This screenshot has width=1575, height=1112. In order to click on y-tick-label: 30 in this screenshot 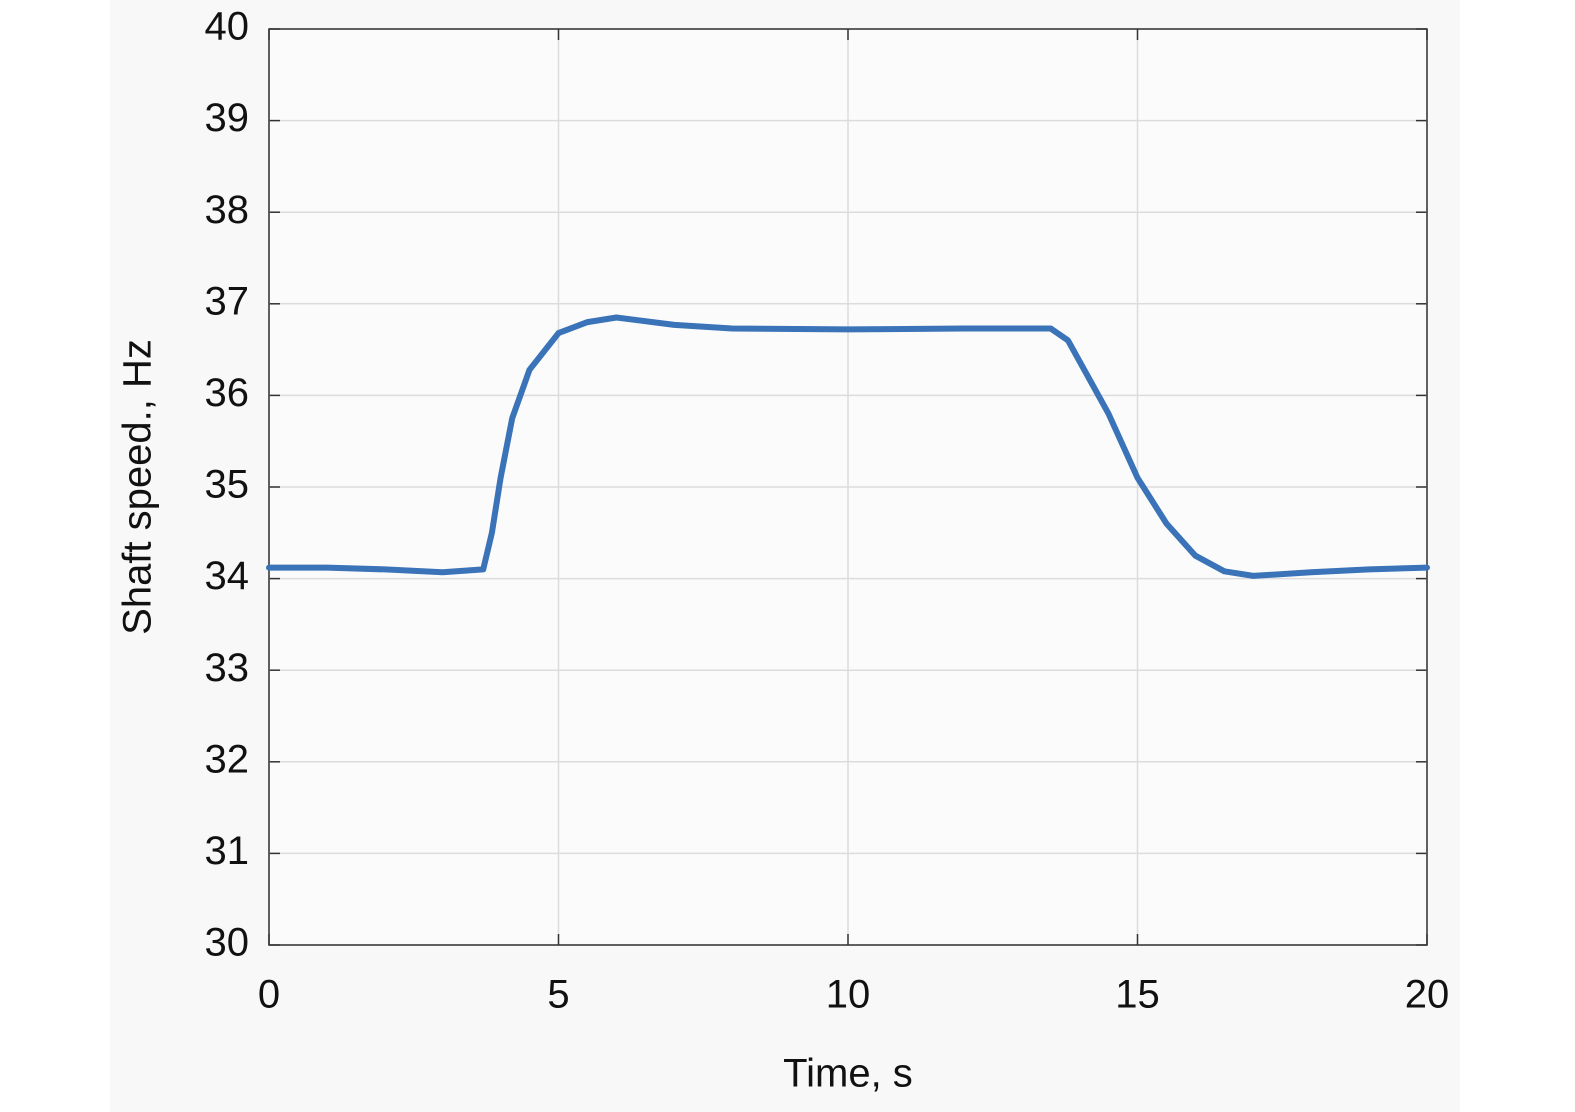, I will do `click(227, 943)`.